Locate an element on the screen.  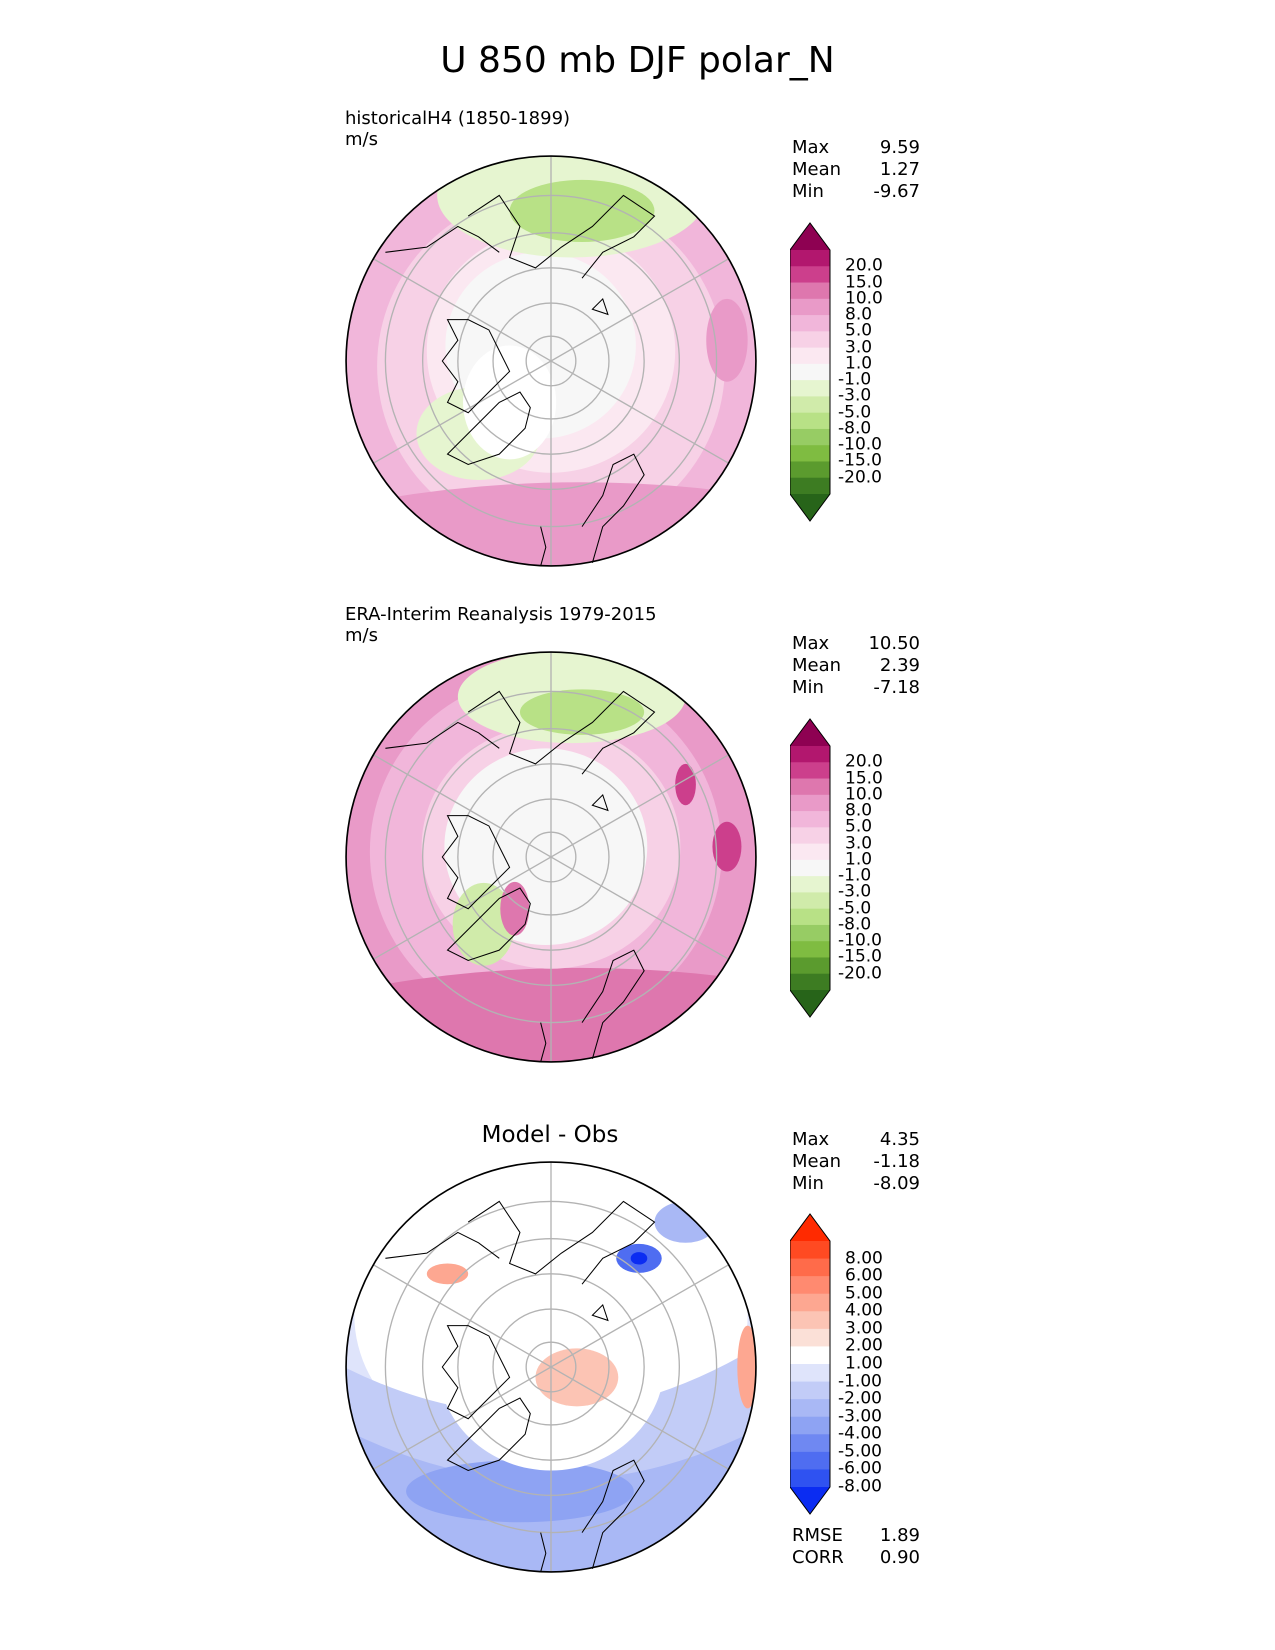
colorbar-tick-label: -20.0 is located at coordinates (860, 973).